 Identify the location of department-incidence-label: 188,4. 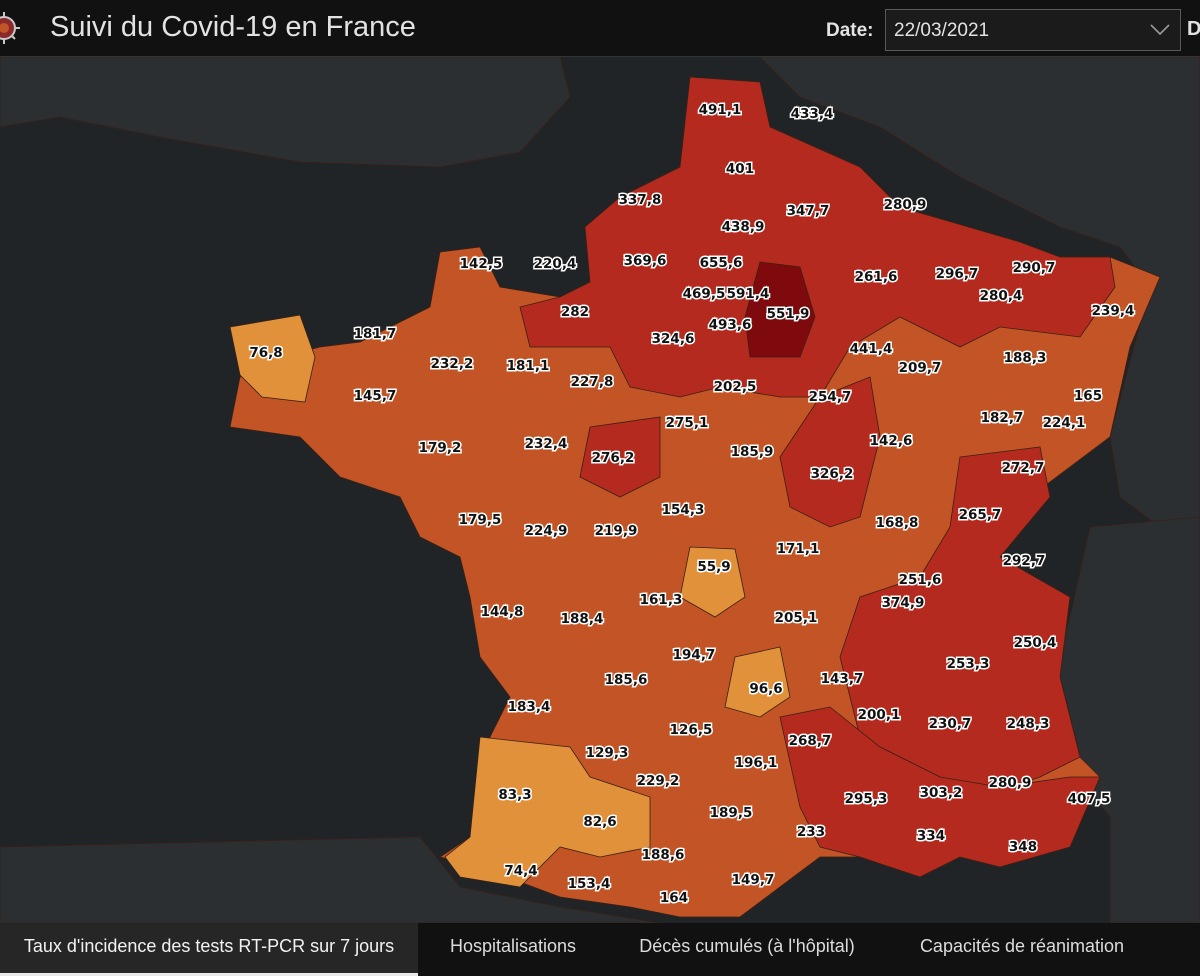
(582, 619).